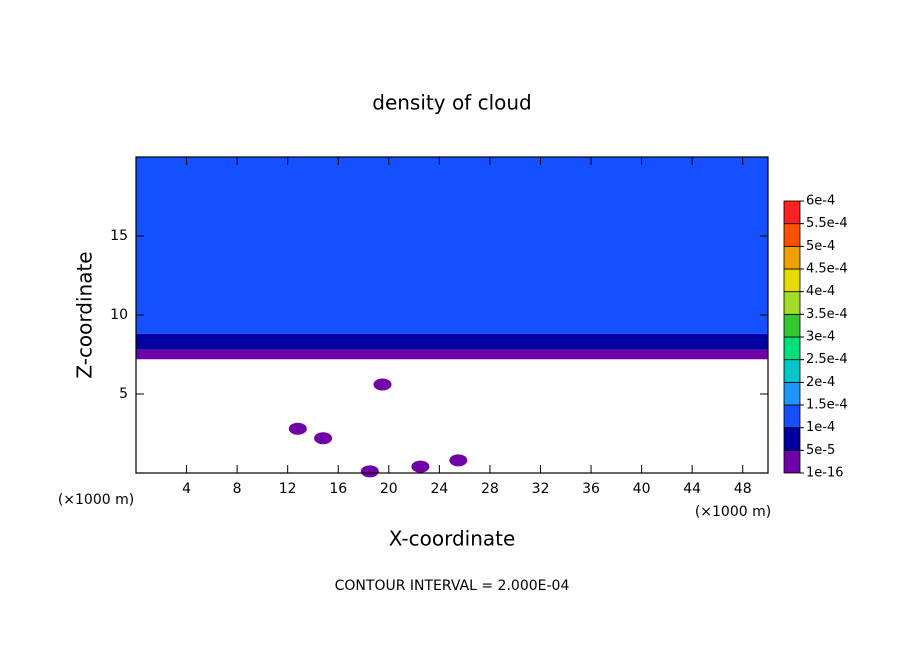 This screenshot has width=904, height=658. Describe the element at coordinates (451, 103) in the screenshot. I see `chart-title: density of cloud` at that location.